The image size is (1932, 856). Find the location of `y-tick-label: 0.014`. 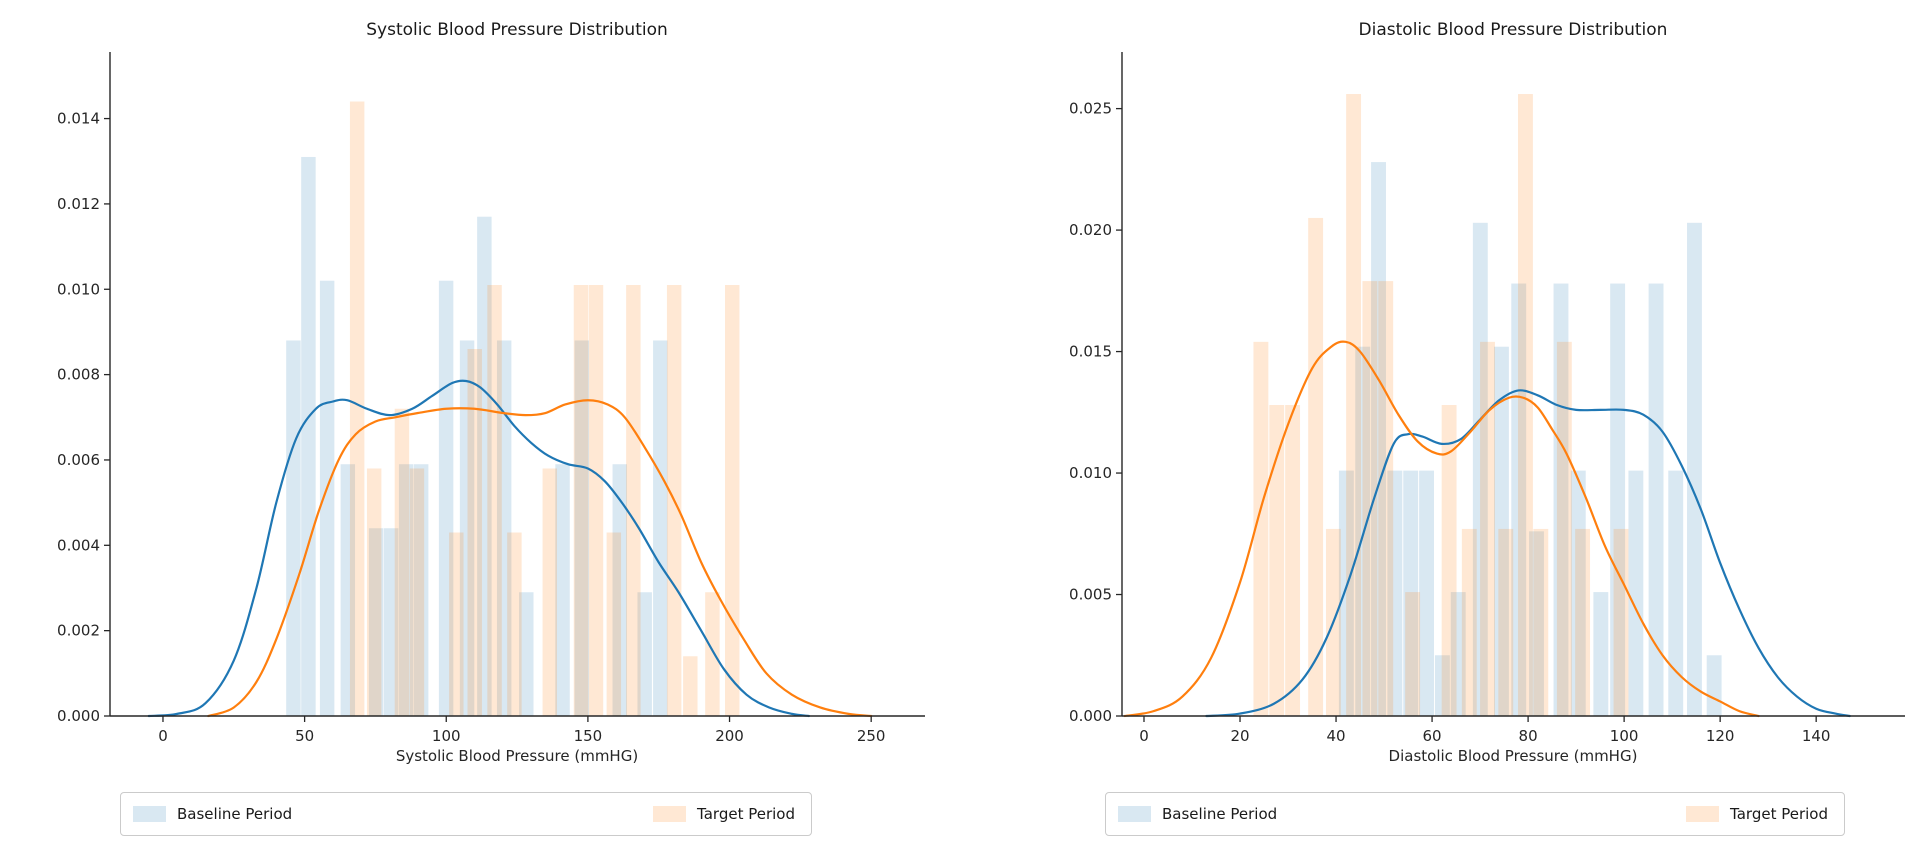

y-tick-label: 0.014 is located at coordinates (78, 119).